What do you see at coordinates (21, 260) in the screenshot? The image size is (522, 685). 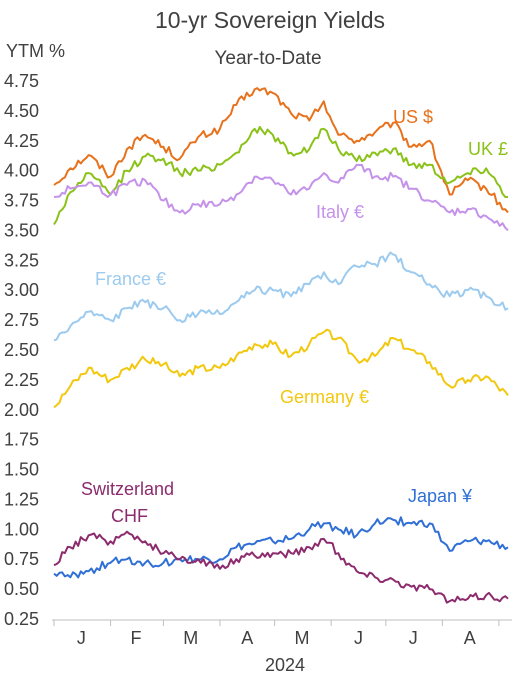 I see `y-tick-label: 3.25` at bounding box center [21, 260].